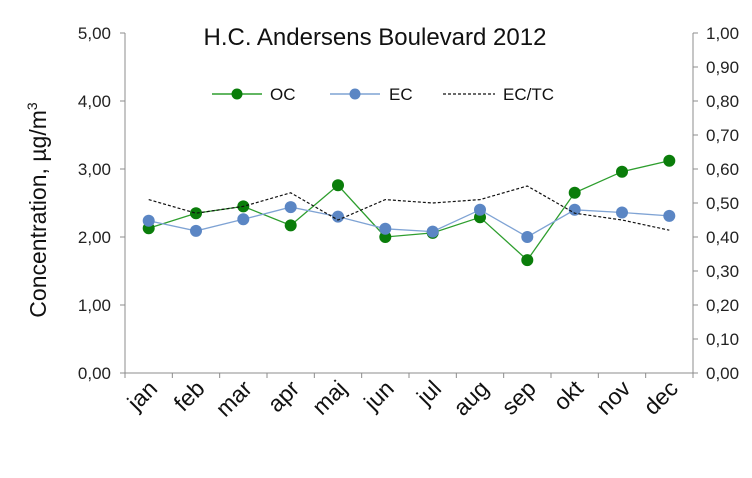 This screenshot has width=752, height=478. What do you see at coordinates (722, 305) in the screenshot?
I see `right-tick-label: 0,20` at bounding box center [722, 305].